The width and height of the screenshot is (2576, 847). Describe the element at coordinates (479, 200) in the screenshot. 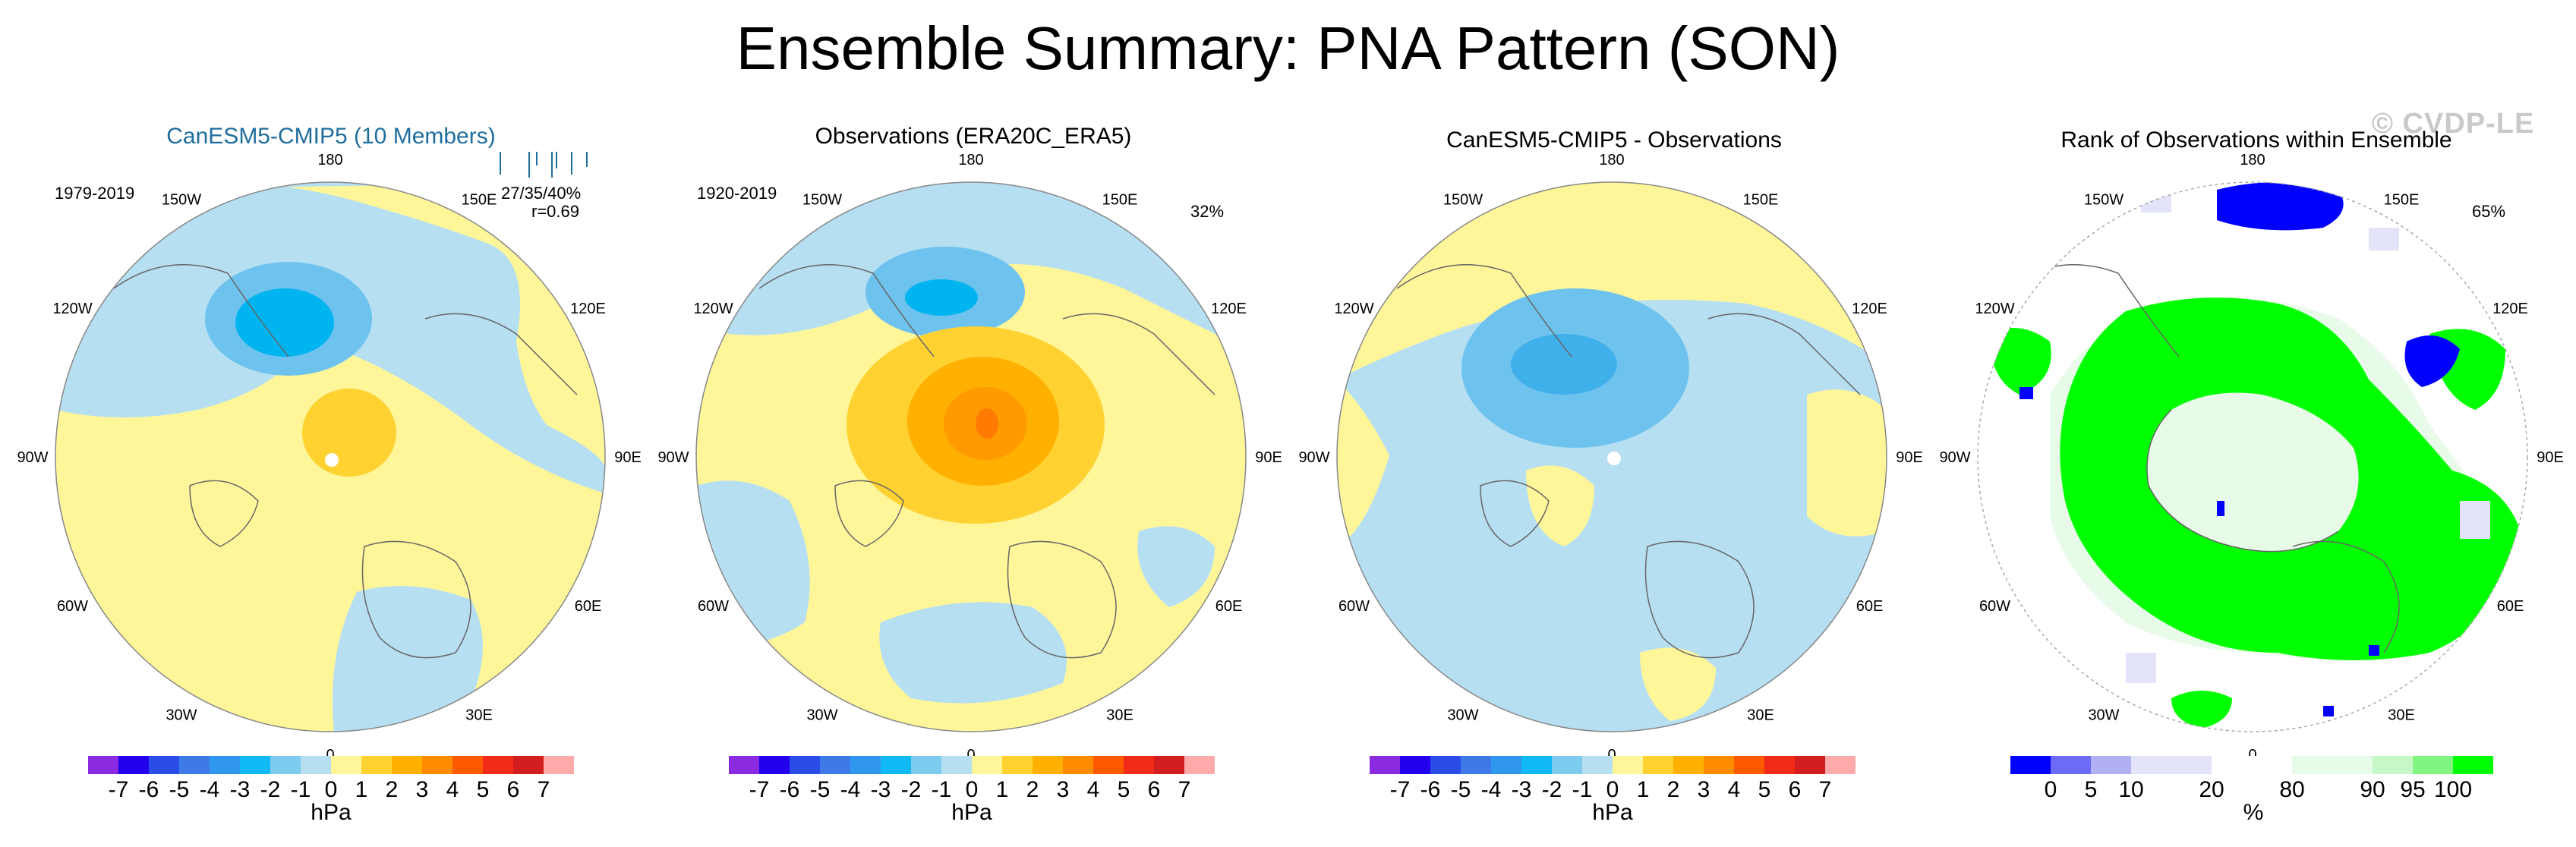

I see `lon-label-0-150E: 150E` at that location.